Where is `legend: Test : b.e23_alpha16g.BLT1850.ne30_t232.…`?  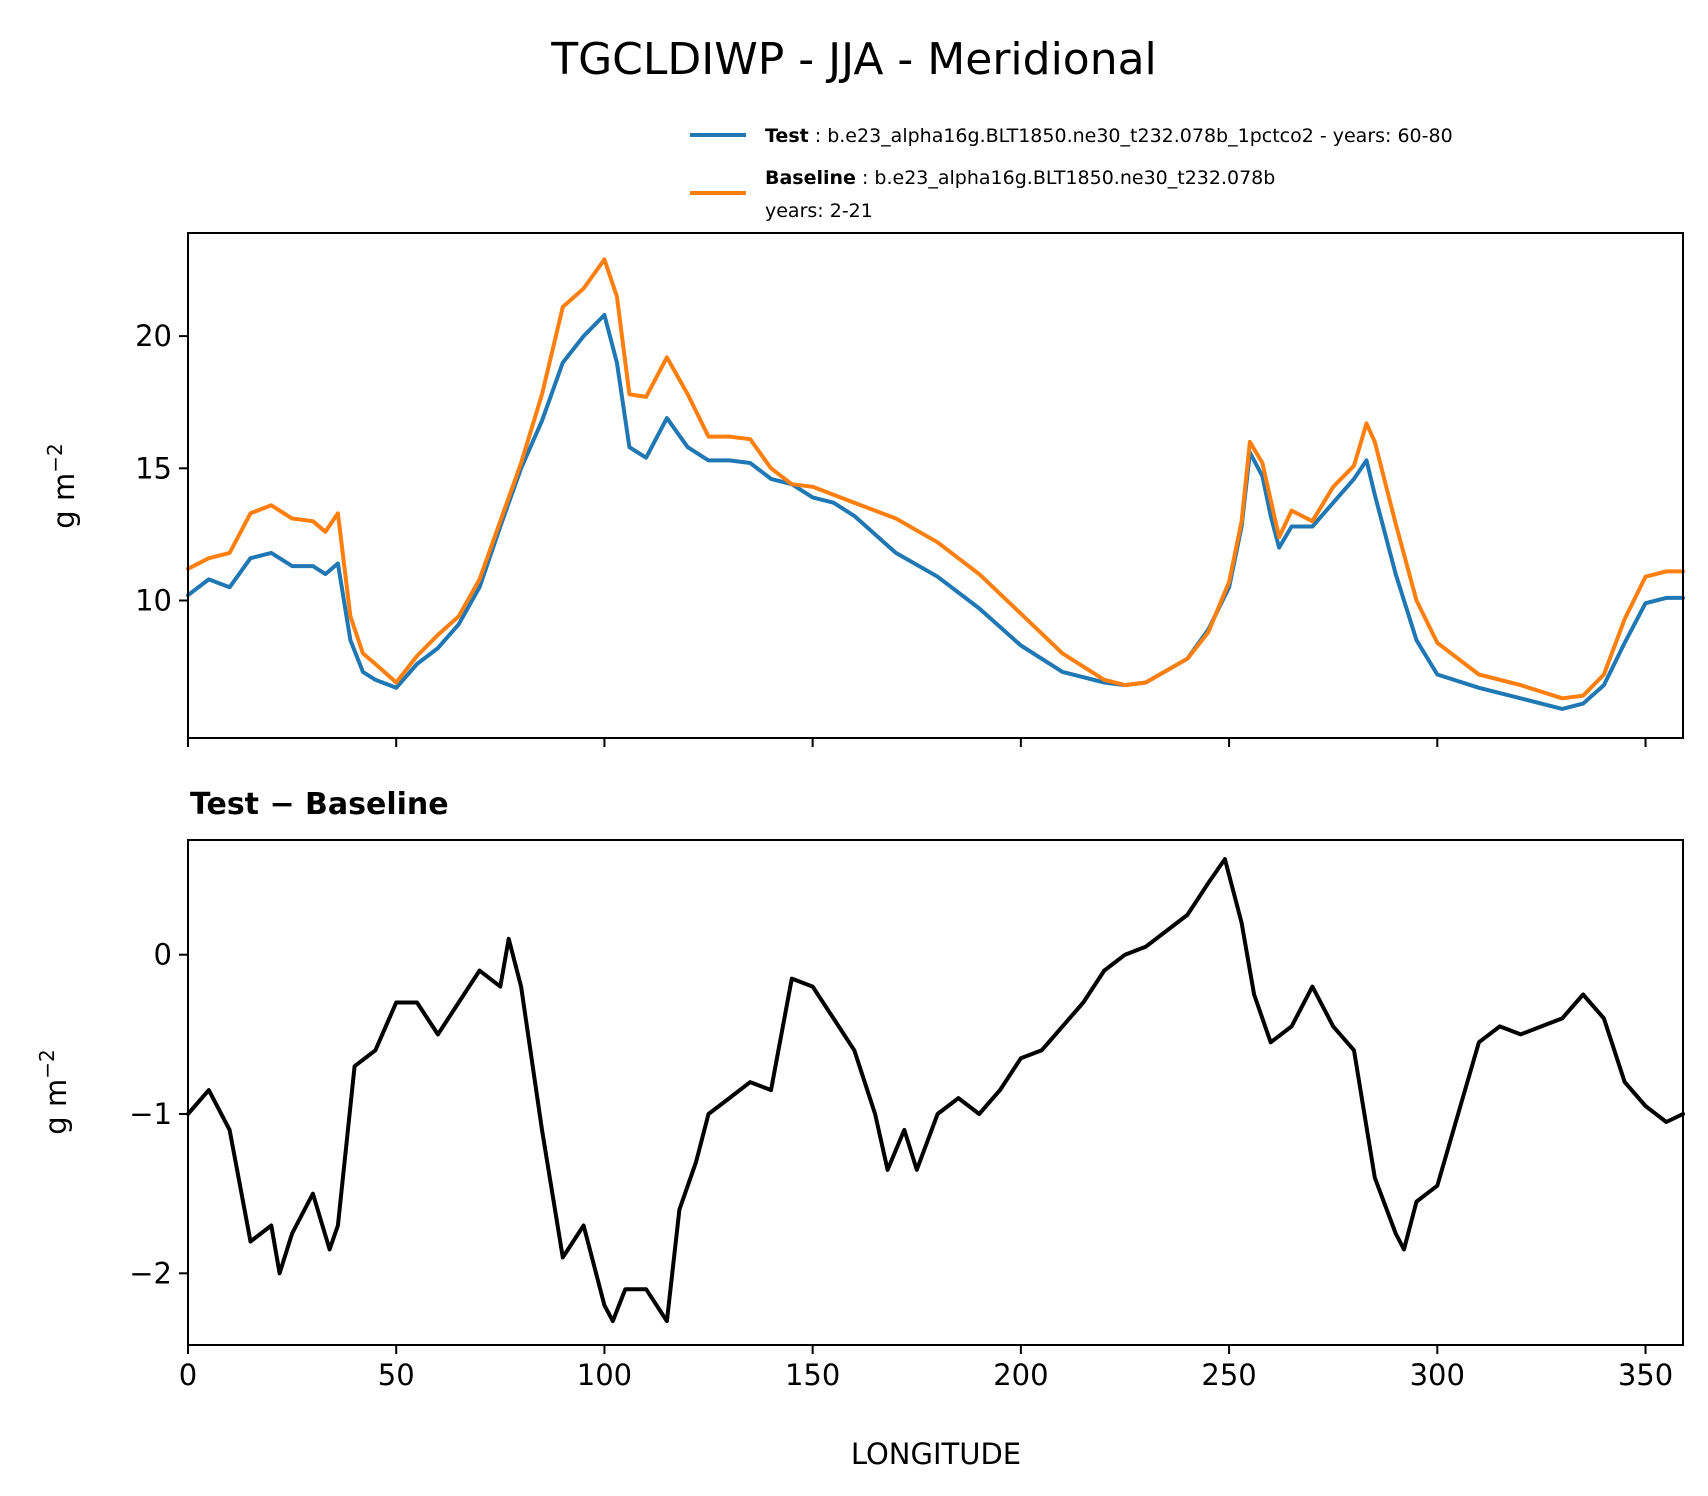 legend: Test : b.e23_alpha16g.BLT1850.ne30_t232.… is located at coordinates (1071, 173).